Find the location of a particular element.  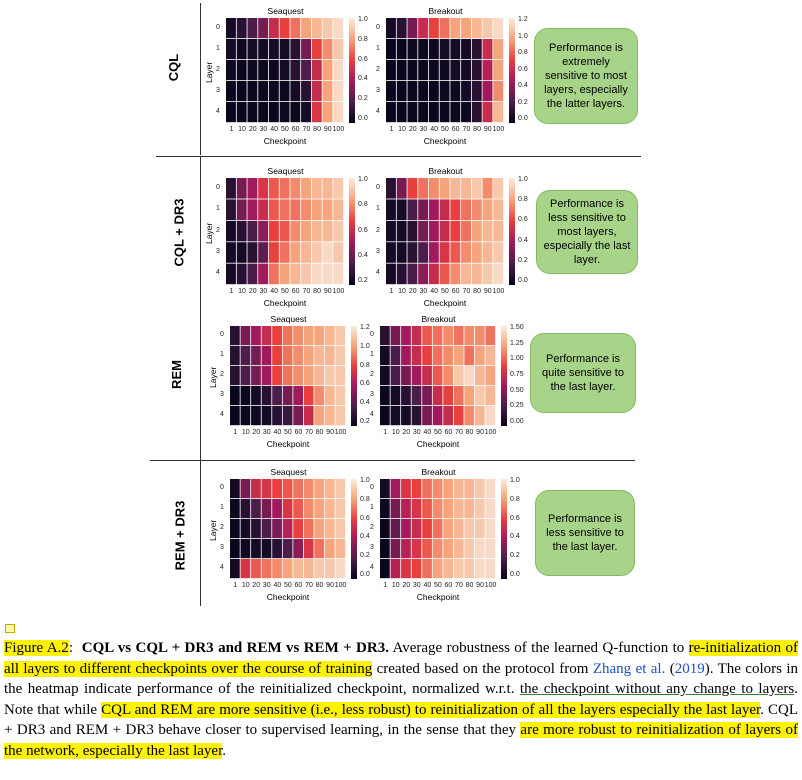

x-tick-label: 30 is located at coordinates (266, 585).